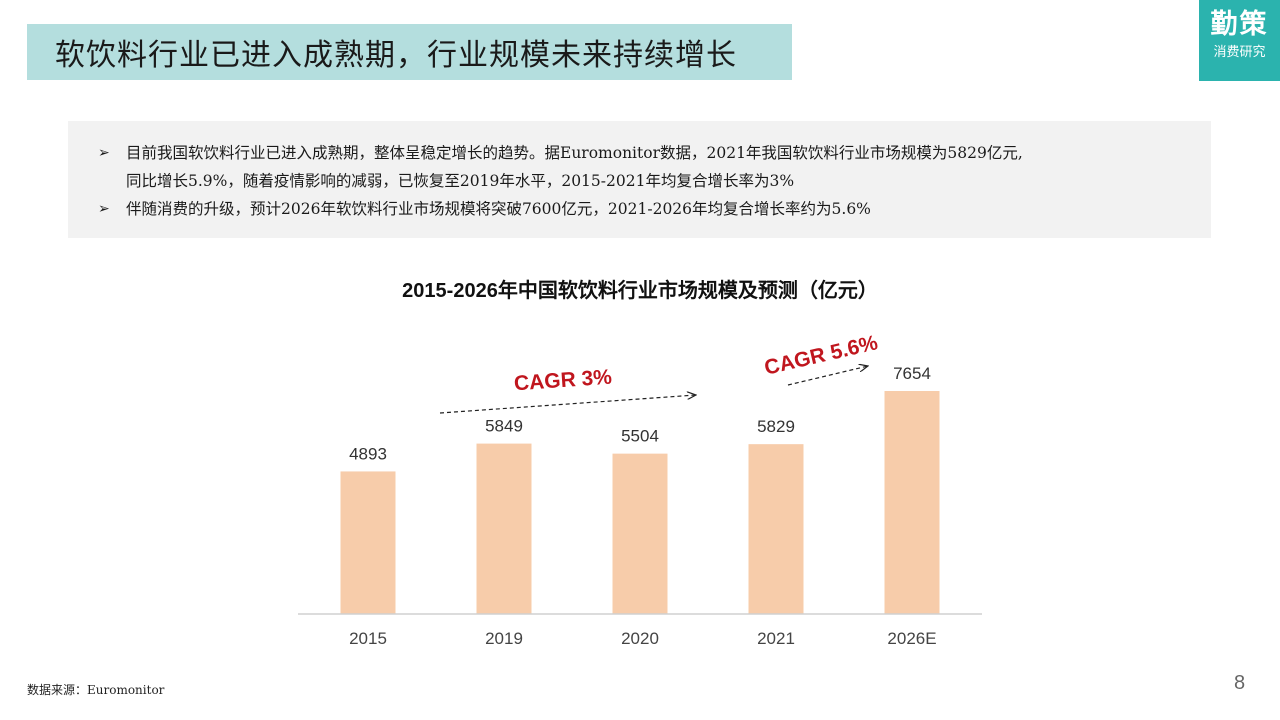 This screenshot has width=1280, height=720. Describe the element at coordinates (640, 291) in the screenshot. I see `chart-title: 2015-2026年中国软饮料行业市场规模及预测（亿元）` at that location.